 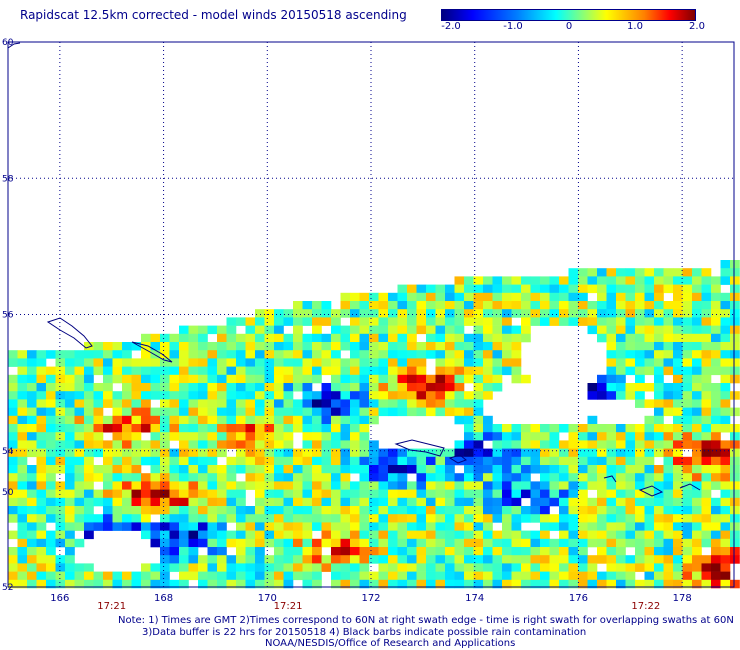 I want to click on time-labels: 17:21 17:21 17:22, so click(x=378, y=606).